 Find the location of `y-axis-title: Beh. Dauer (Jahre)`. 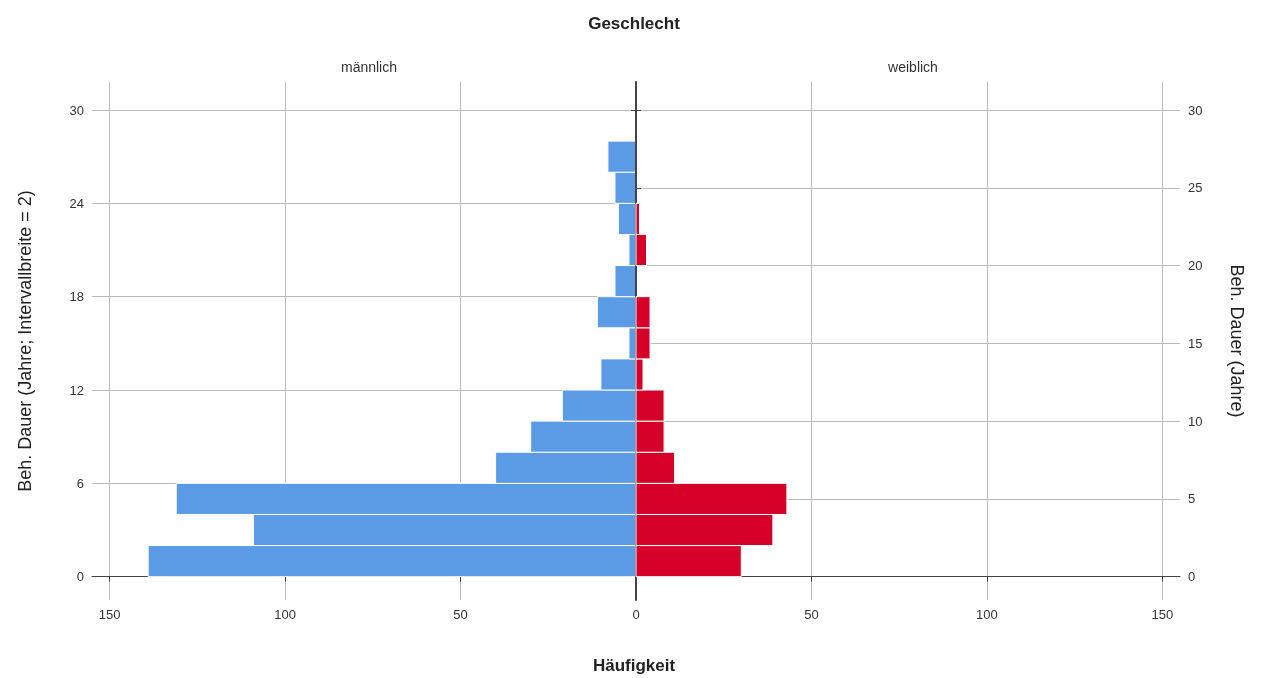

y-axis-title: Beh. Dauer (Jahre) is located at coordinates (1237, 341).